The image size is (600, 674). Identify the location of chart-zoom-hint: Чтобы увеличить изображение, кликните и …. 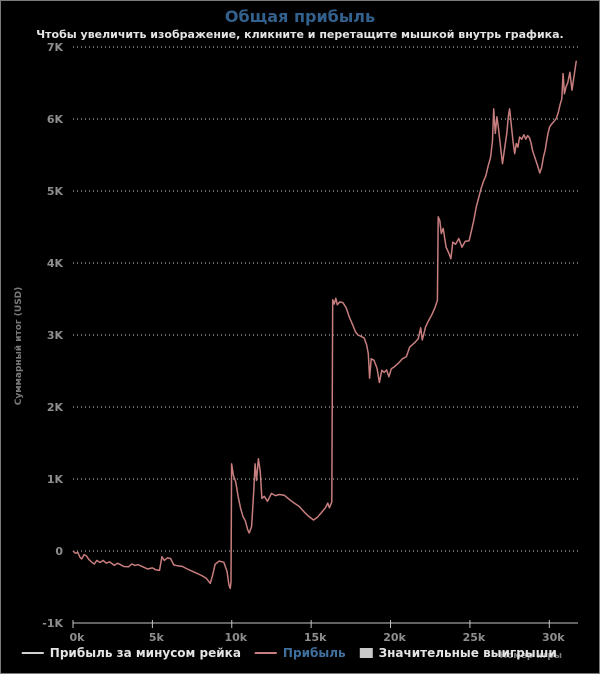
(300, 34).